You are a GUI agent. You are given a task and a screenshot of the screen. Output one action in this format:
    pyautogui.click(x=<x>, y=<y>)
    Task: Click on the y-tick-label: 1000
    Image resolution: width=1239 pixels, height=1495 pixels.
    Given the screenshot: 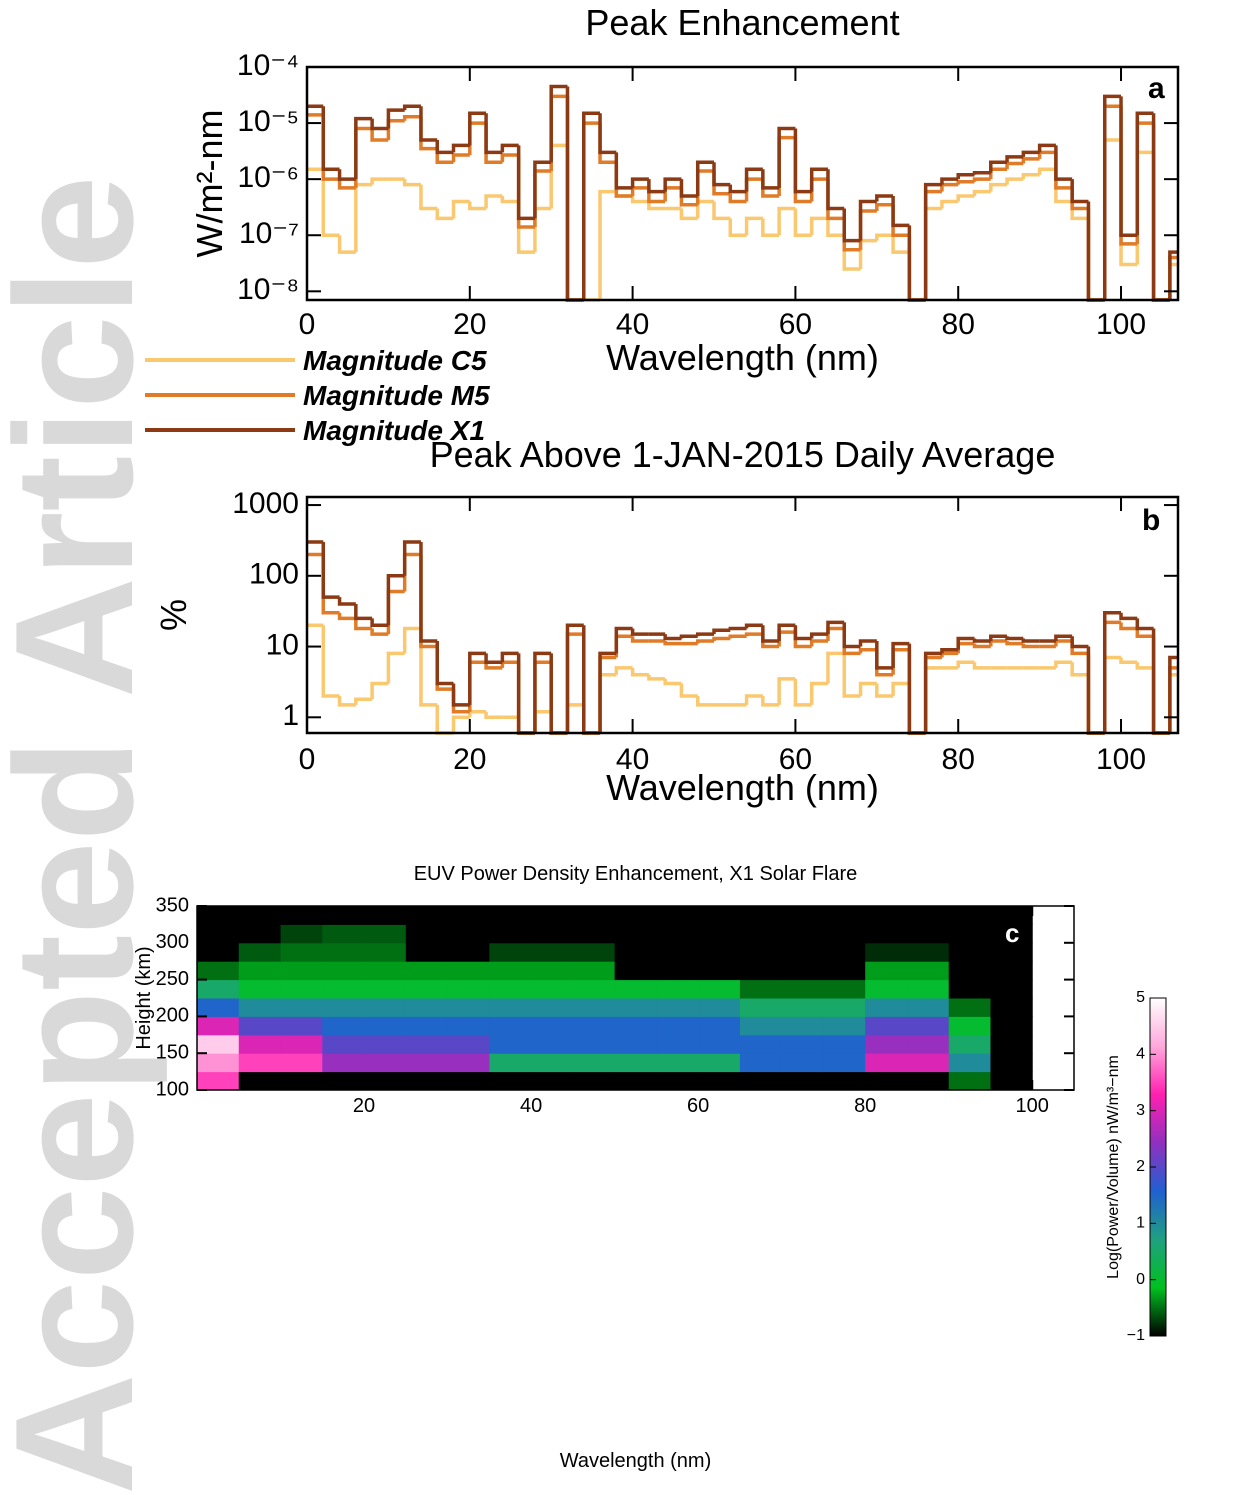 What is the action you would take?
    pyautogui.click(x=265, y=503)
    